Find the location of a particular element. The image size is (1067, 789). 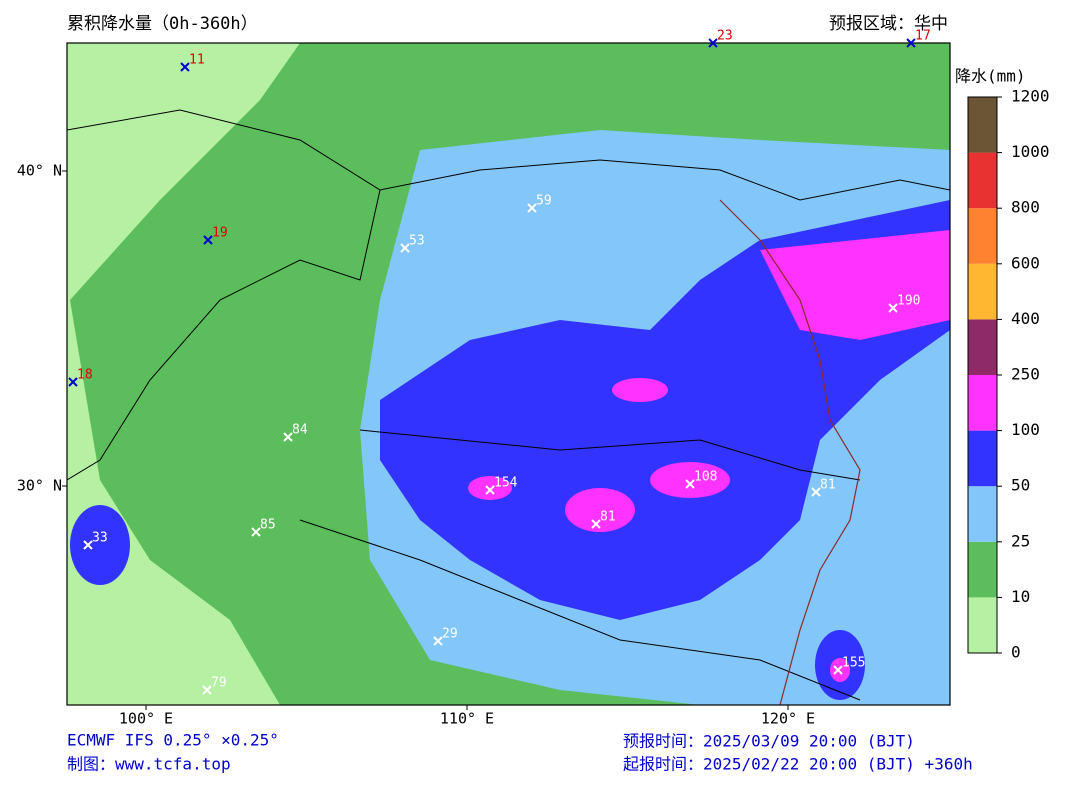

colorbar-label: 降水(mm) is located at coordinates (990, 76).